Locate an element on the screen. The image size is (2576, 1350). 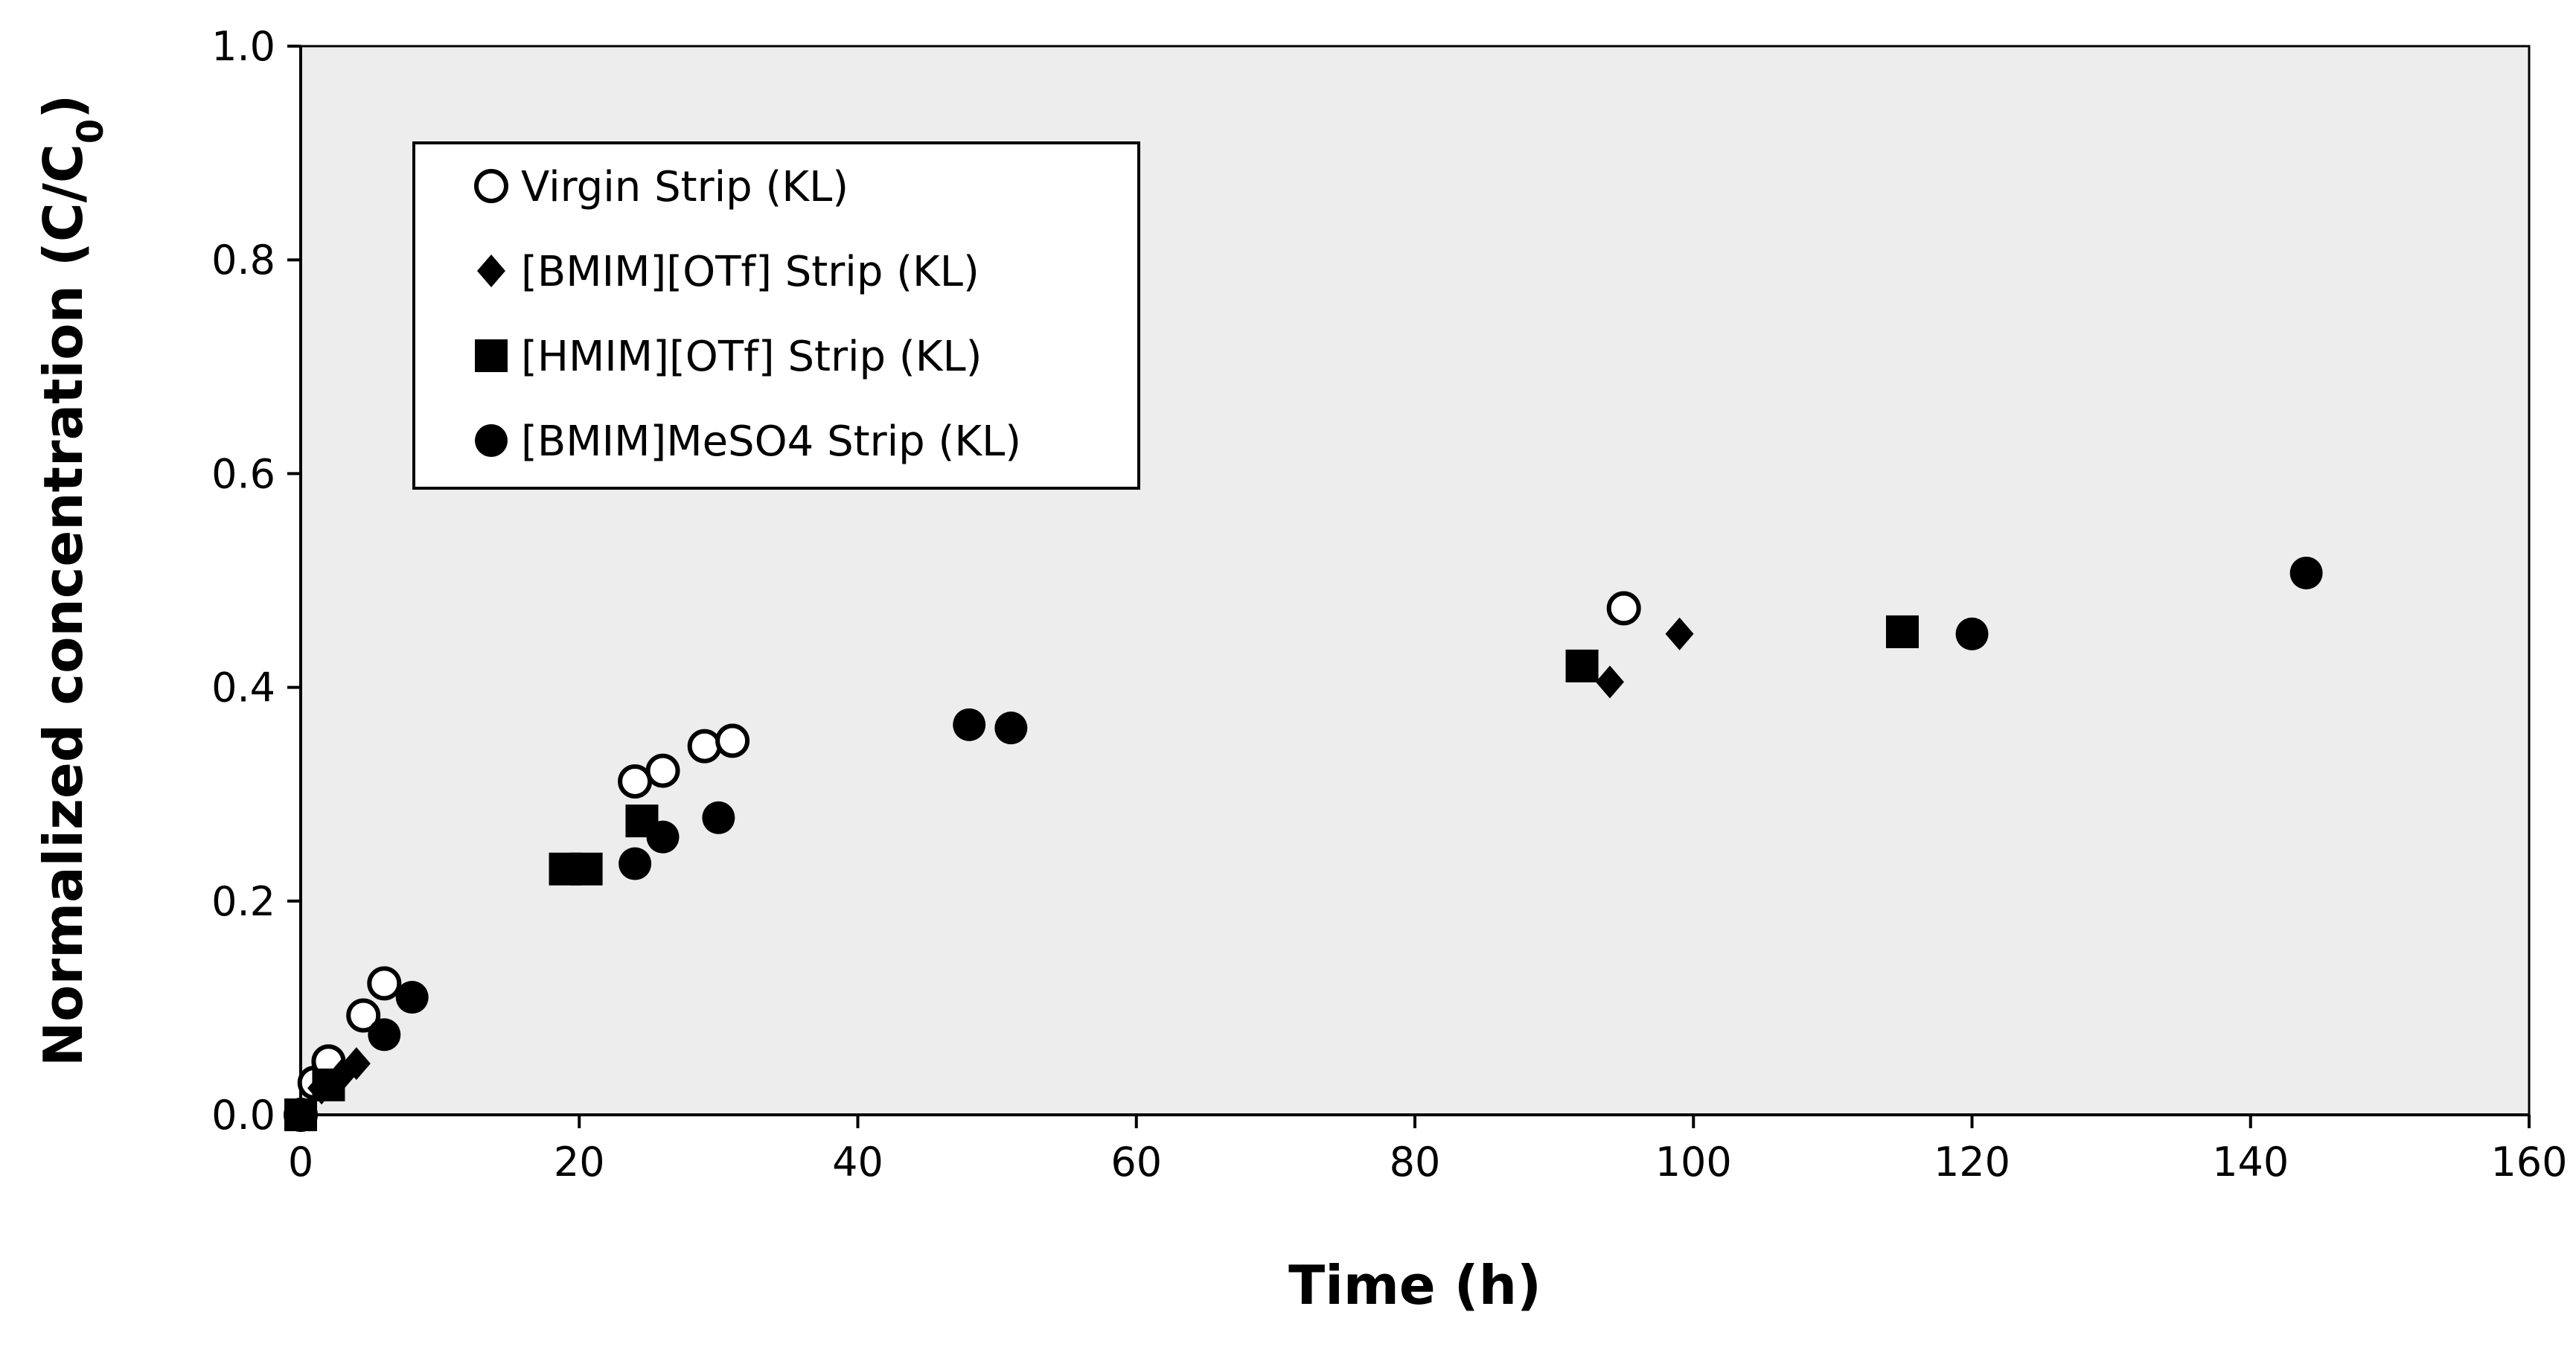
legend-marker-open-circle is located at coordinates (491, 186).